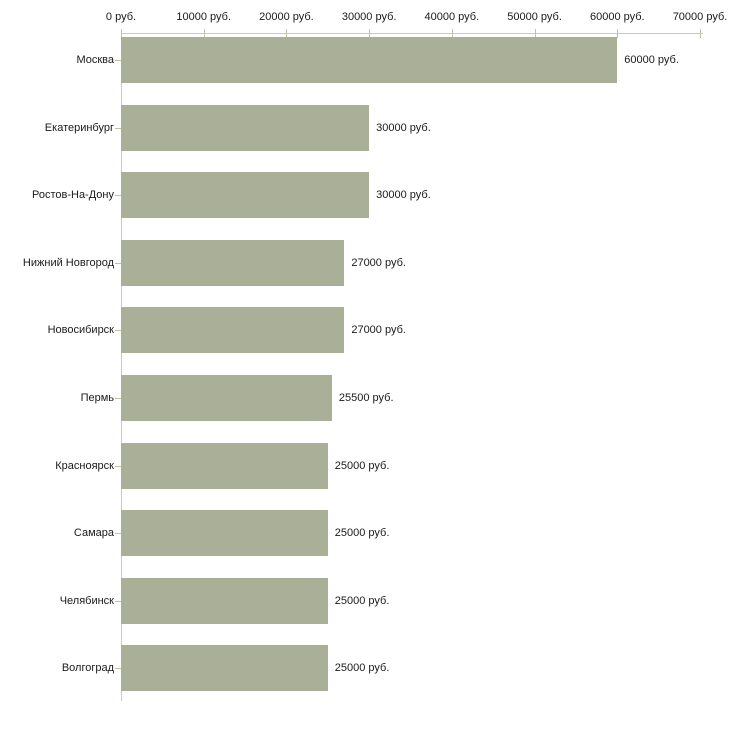 The height and width of the screenshot is (730, 730). Describe the element at coordinates (87, 668) in the screenshot. I see `category-label: Волгоград` at that location.